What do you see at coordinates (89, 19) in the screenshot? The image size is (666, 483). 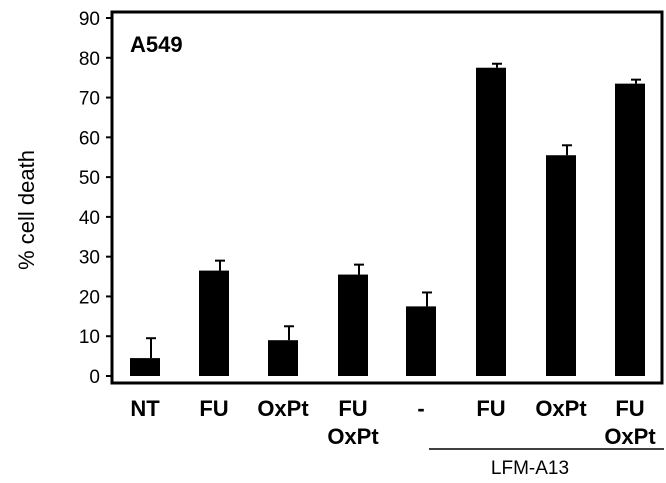 I see `y-tick-label: 90` at bounding box center [89, 19].